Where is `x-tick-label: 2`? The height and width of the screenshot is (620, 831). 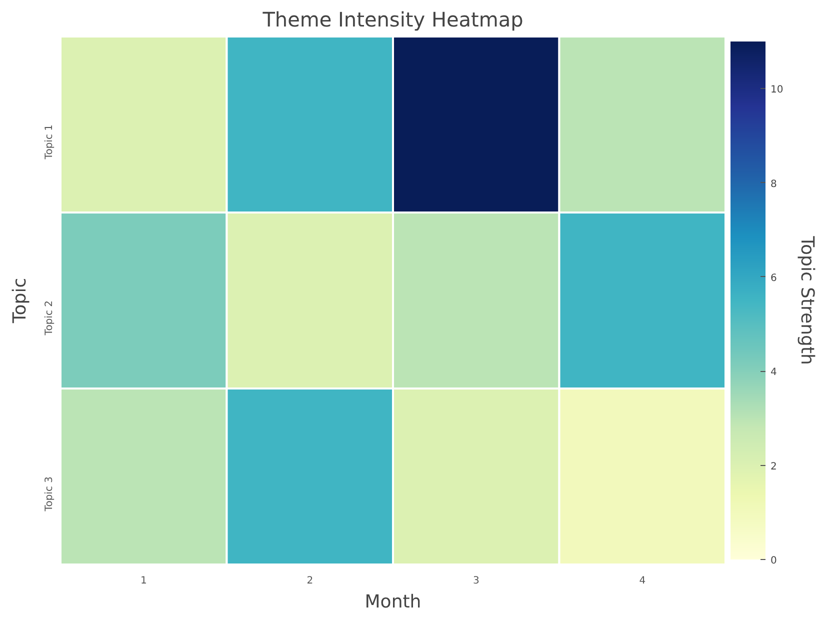
x-tick-label: 2 is located at coordinates (310, 581).